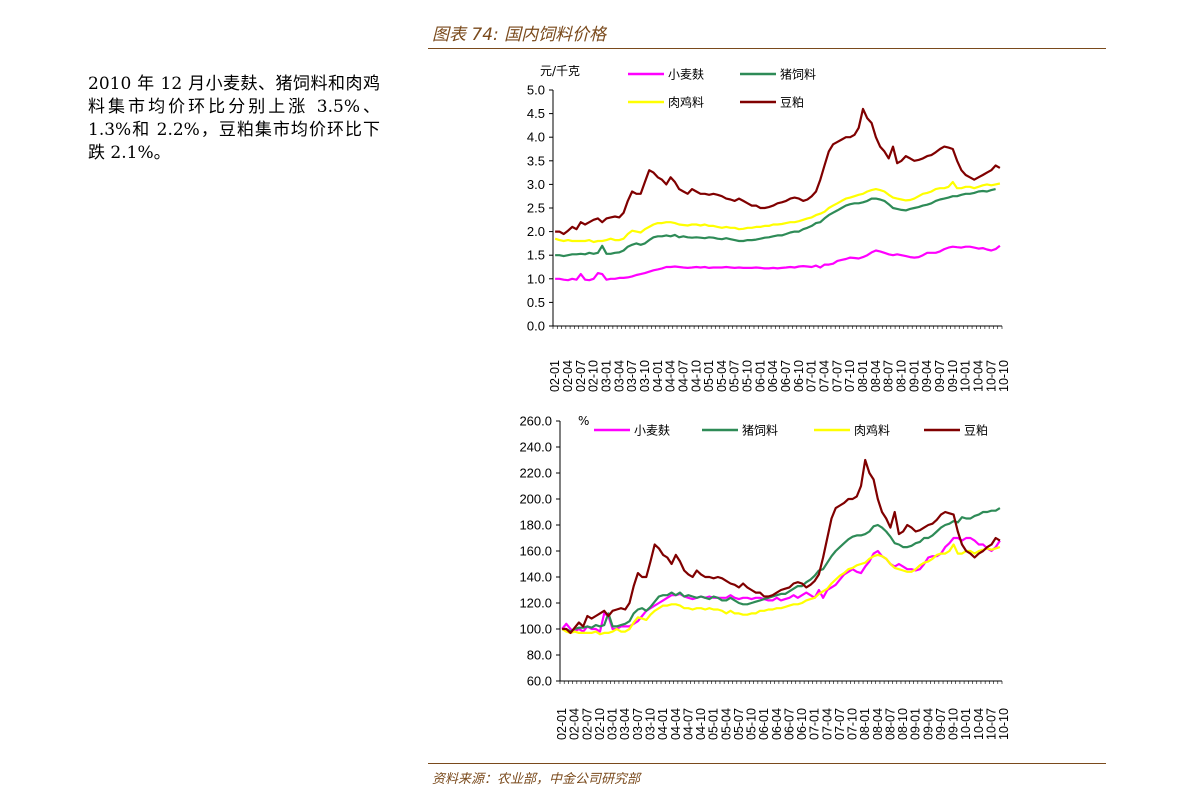  Describe the element at coordinates (535, 629) in the screenshot. I see `chart2-ytick-label: 100.0` at that location.